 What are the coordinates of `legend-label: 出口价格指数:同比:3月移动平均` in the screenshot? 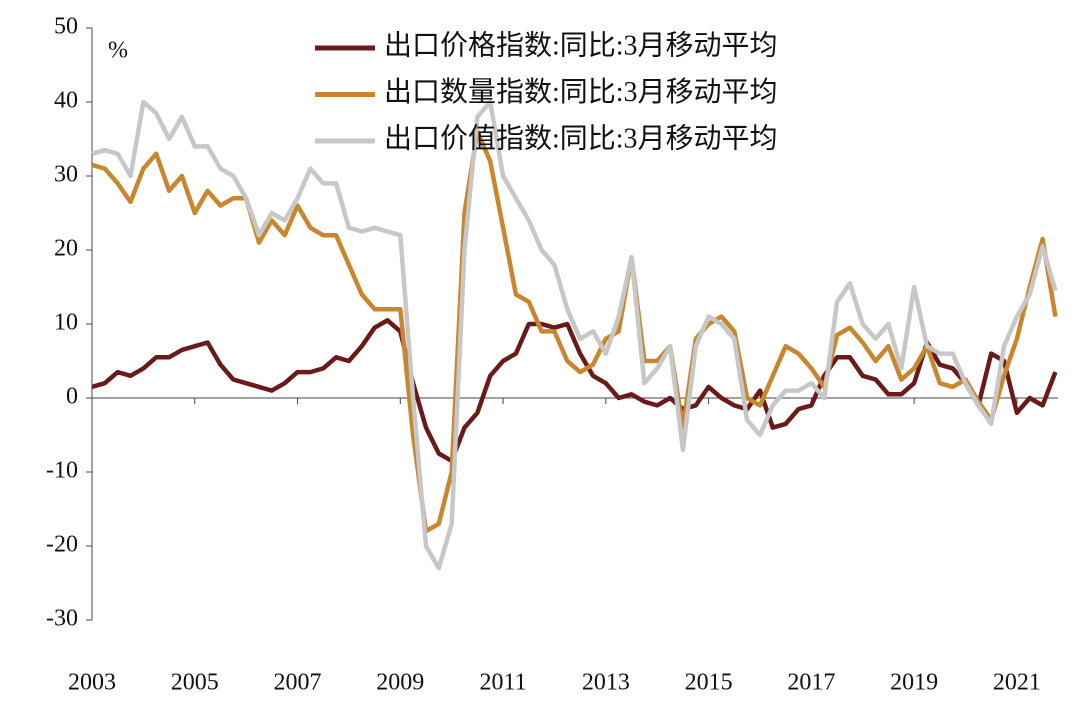 It's located at (581, 45).